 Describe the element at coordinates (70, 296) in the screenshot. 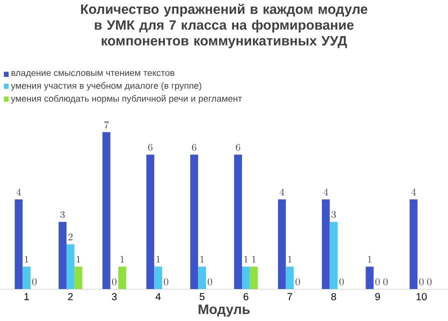

I see `x-tick-label: 2` at that location.